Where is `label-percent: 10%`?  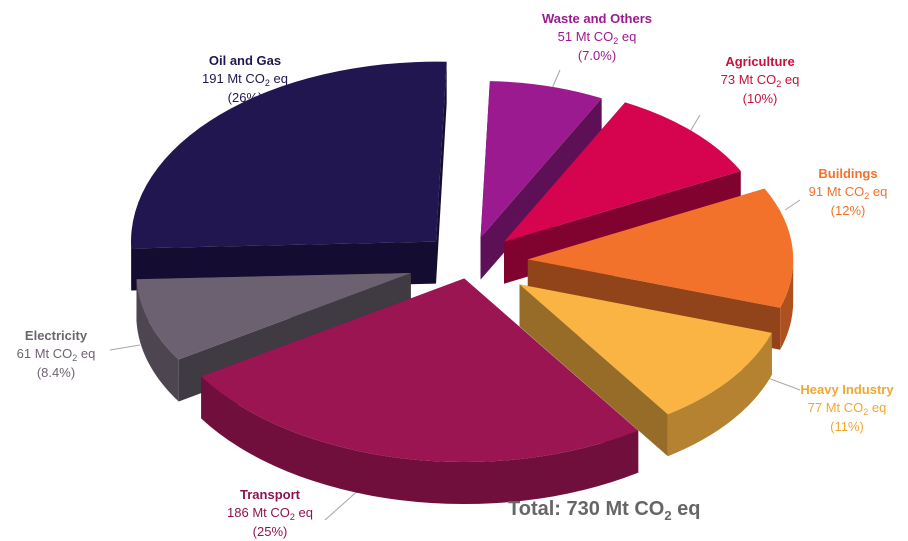
label-percent: 10% is located at coordinates (760, 98).